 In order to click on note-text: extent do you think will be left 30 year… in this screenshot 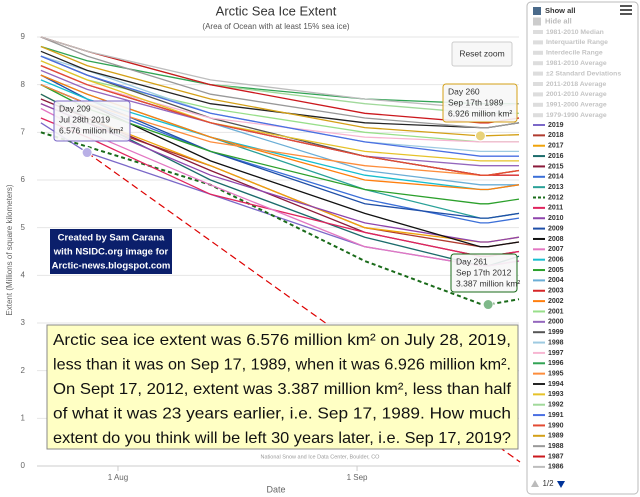, I will do `click(282, 438)`.